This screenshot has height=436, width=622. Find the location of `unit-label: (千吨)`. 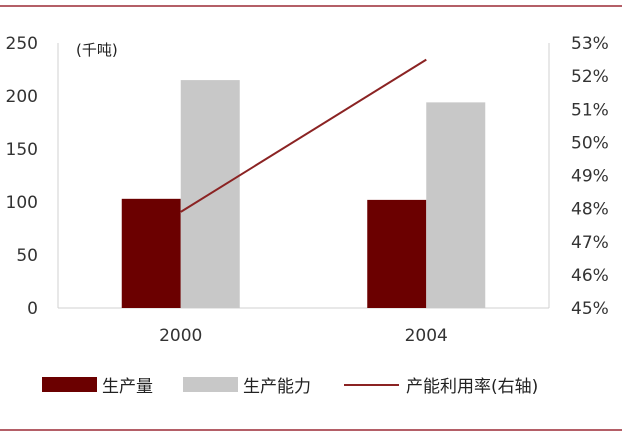

unit-label: (千吨) is located at coordinates (97, 50).